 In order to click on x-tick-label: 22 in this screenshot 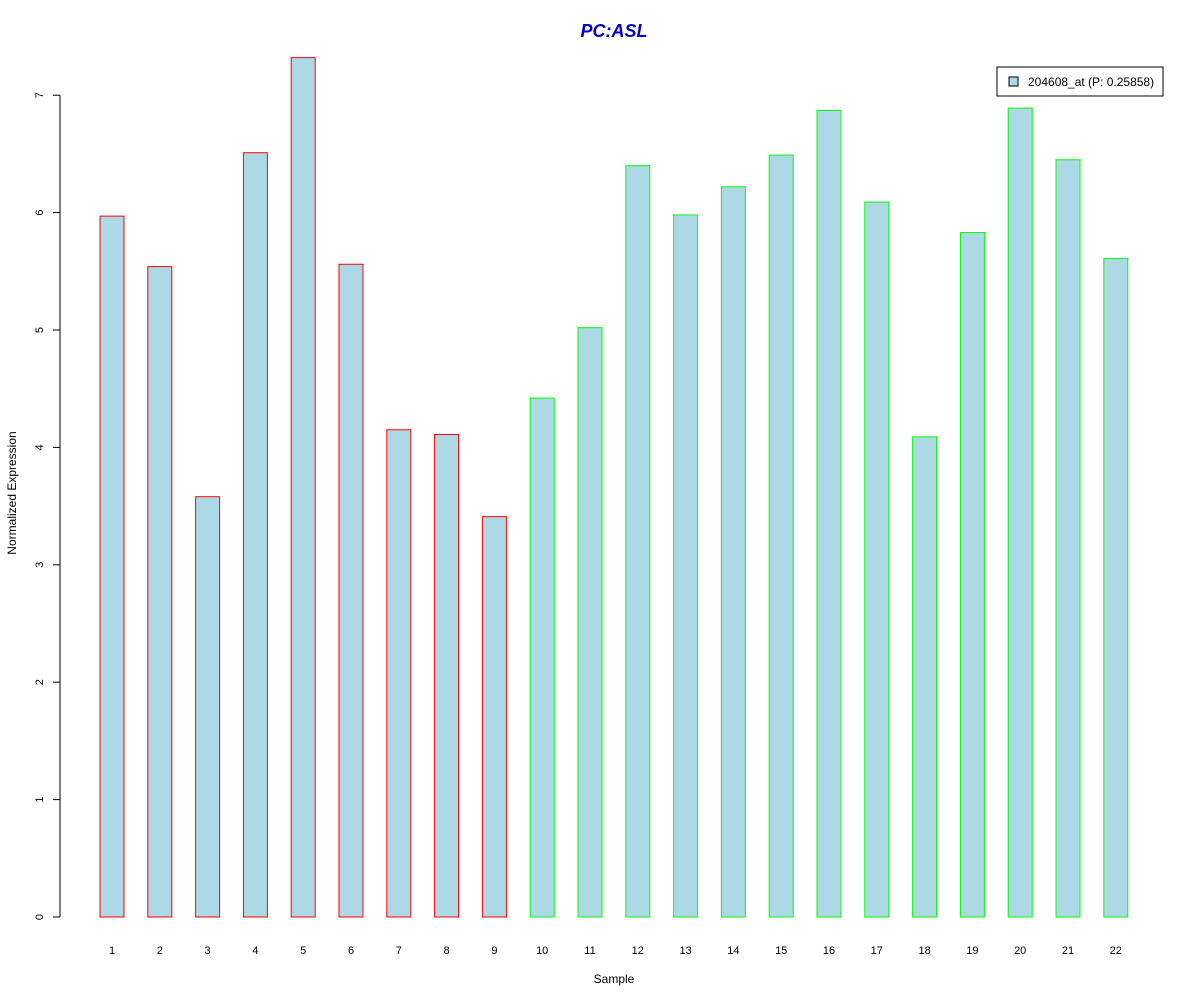, I will do `click(1116, 951)`.